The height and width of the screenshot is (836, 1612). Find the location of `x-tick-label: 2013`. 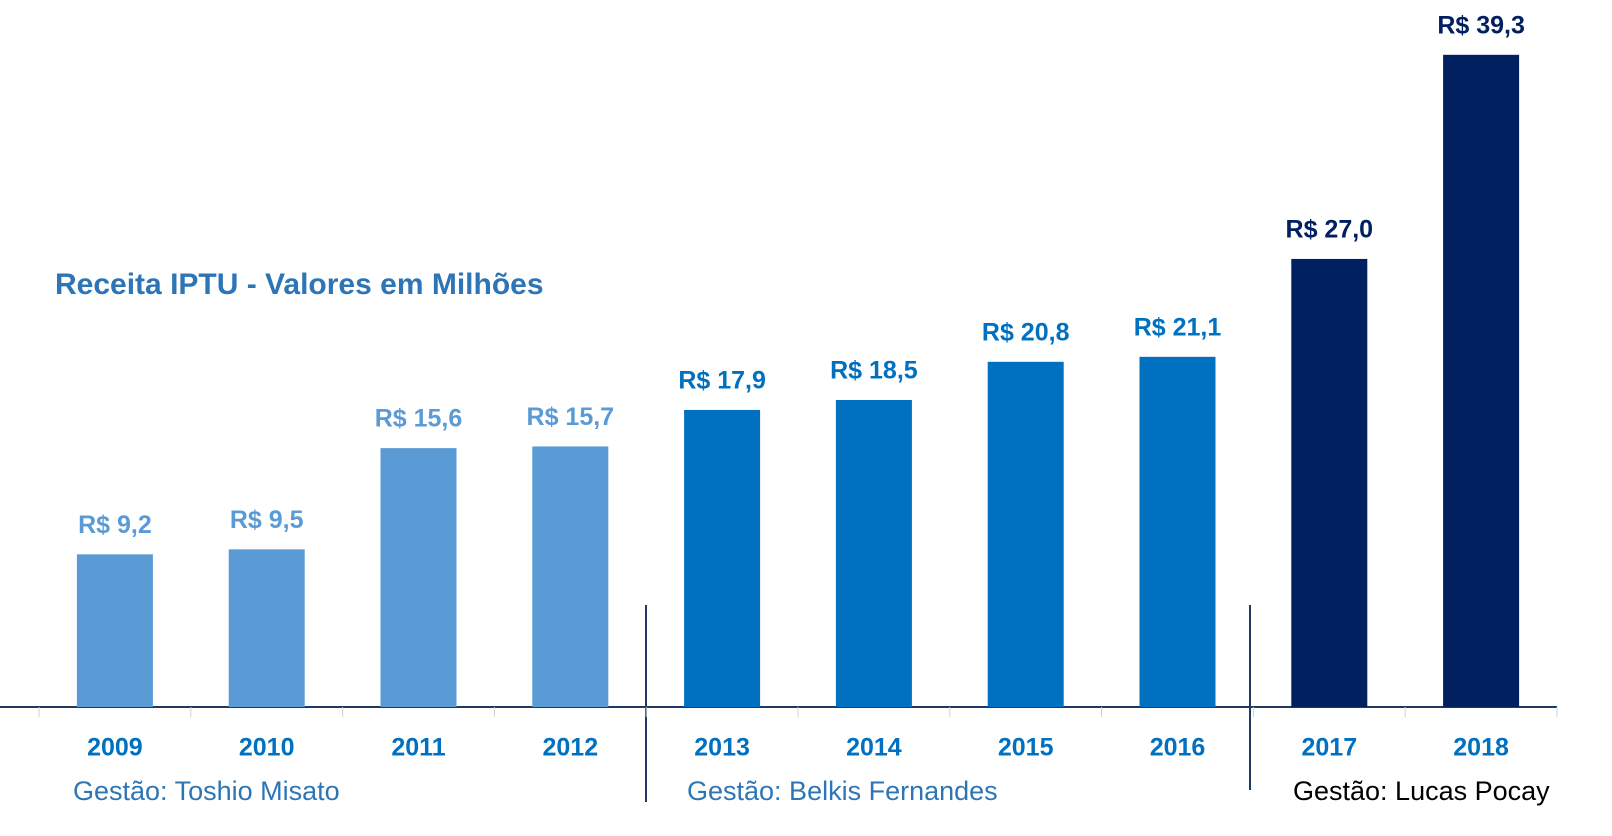

x-tick-label: 2013 is located at coordinates (722, 748).